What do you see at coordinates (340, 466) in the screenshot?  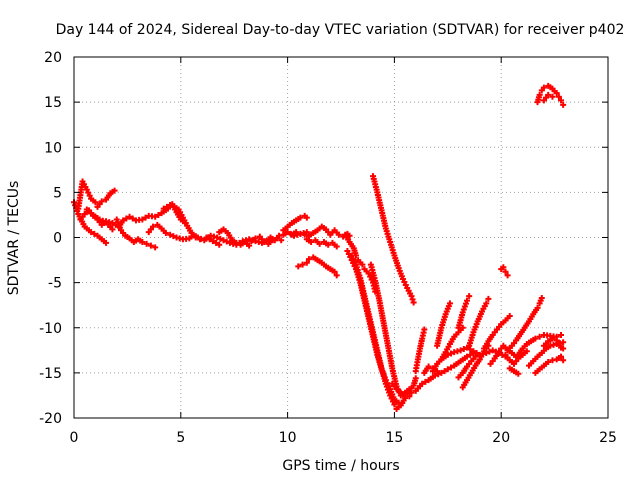 I see `x-axis-label: GPS time / hours` at bounding box center [340, 466].